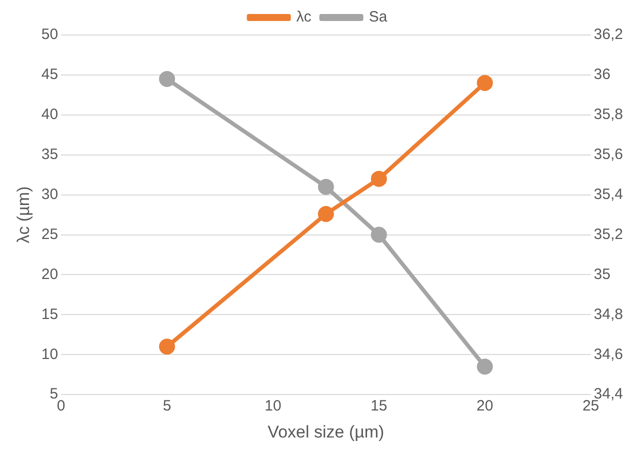 The image size is (636, 452). Describe the element at coordinates (49, 75) in the screenshot. I see `y-tick-label: 45` at that location.